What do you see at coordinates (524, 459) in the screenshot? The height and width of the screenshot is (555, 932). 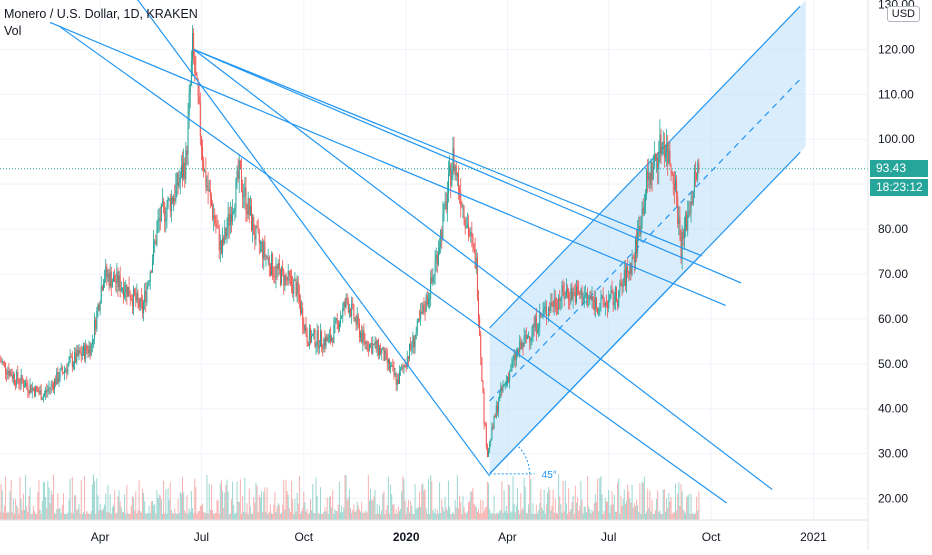 I see `angle-arc` at bounding box center [524, 459].